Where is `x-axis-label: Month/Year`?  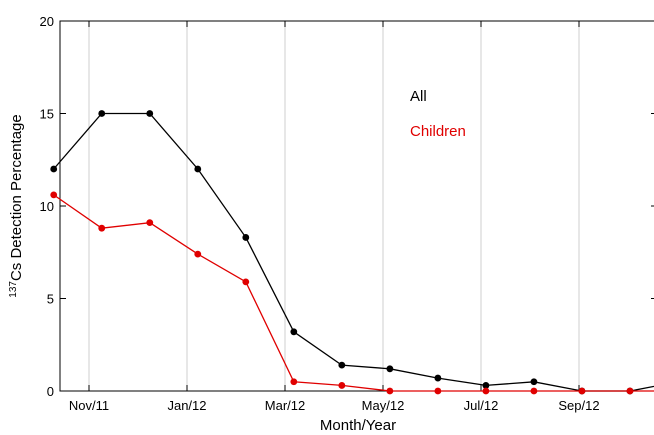 x-axis-label: Month/Year is located at coordinates (358, 425).